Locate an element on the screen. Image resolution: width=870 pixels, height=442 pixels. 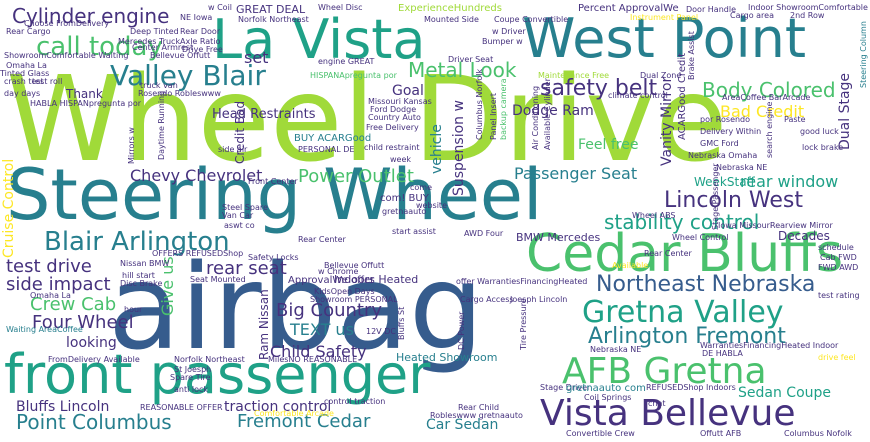
word-available-cylinder: Available Cylinder is located at coordinates (547, 114).